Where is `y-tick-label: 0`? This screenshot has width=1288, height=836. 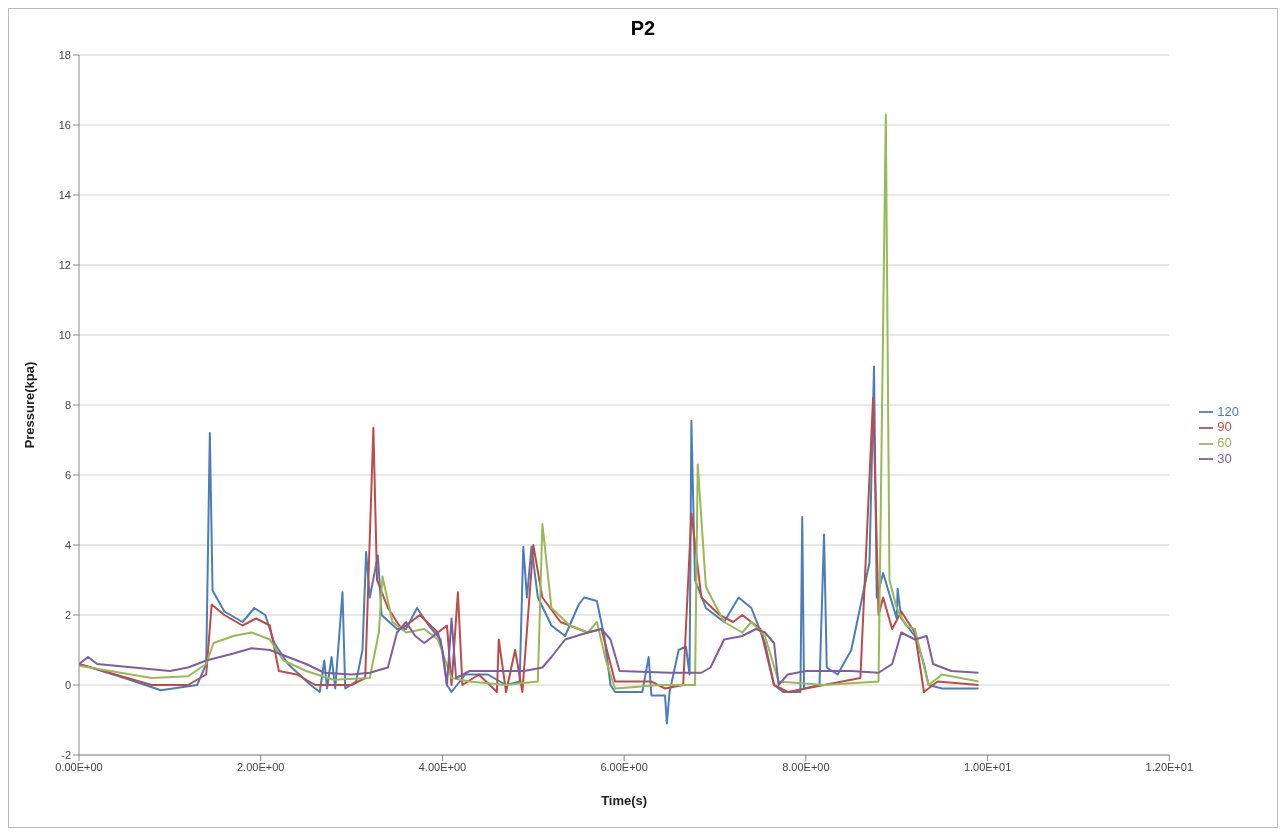 y-tick-label: 0 is located at coordinates (67, 684).